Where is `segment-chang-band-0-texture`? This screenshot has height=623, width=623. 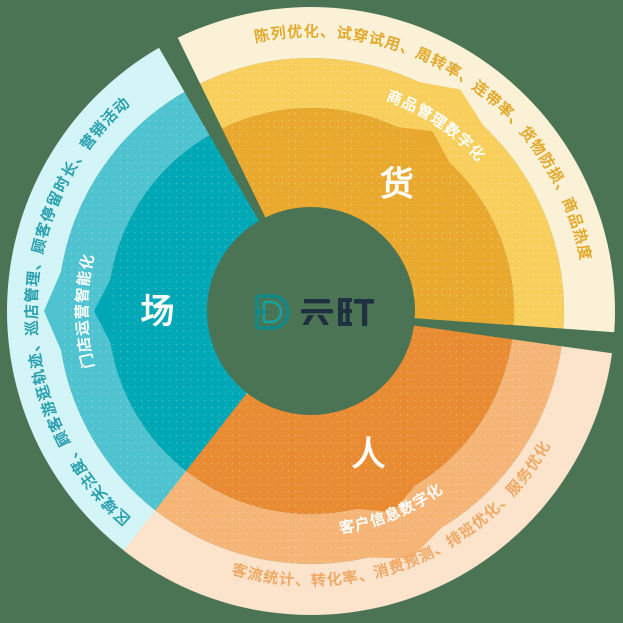 segment-chang-band-0-texture is located at coordinates (184, 311).